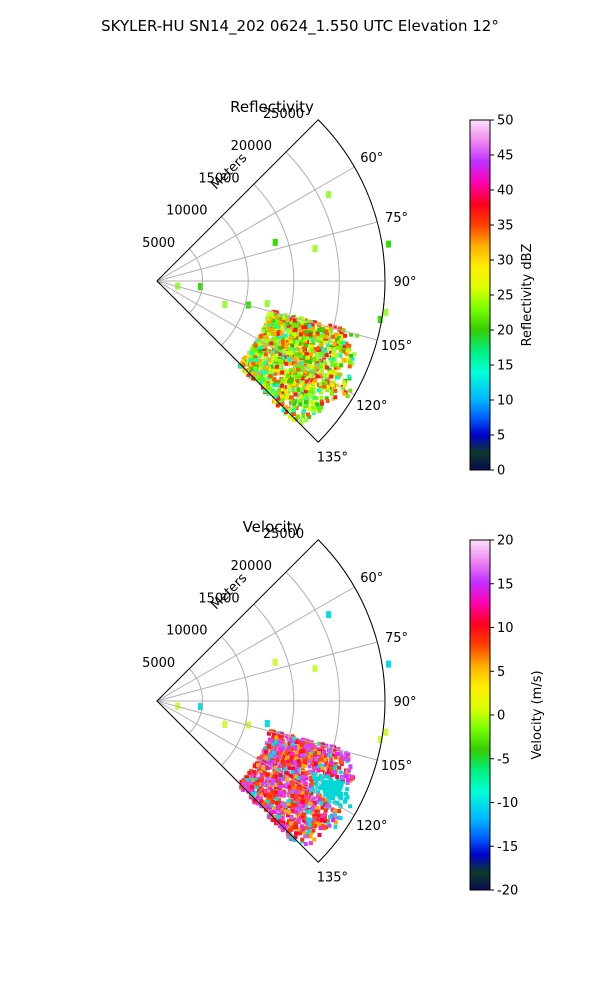 This screenshot has width=600, height=1000. I want to click on reflectivity-title: Reflectivity, so click(272, 107).